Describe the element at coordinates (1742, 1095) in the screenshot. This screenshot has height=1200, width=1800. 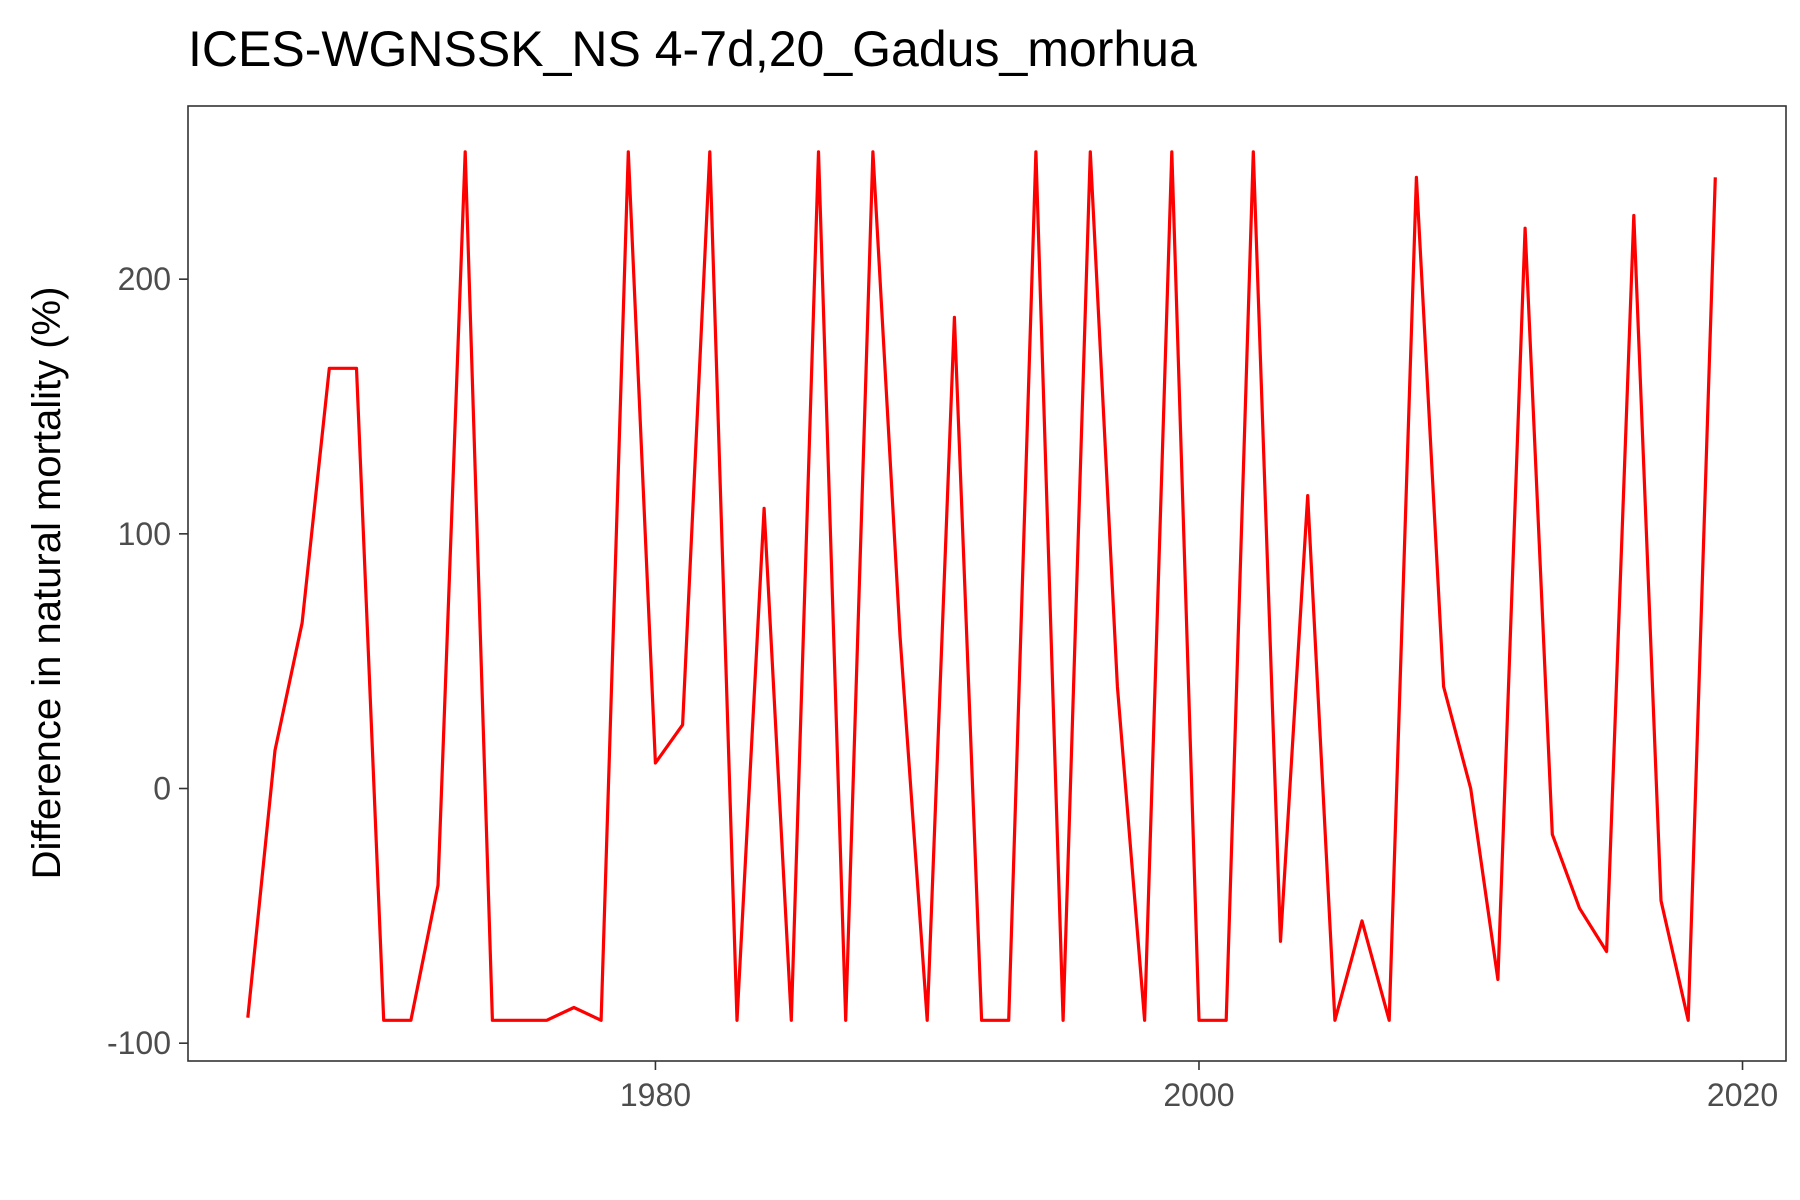
I see `x-tick-label: 2020` at that location.